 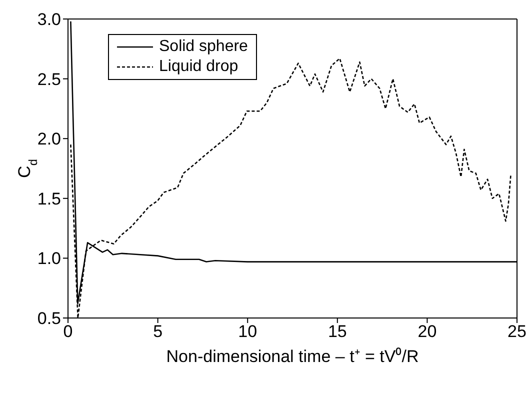 What do you see at coordinates (203, 47) in the screenshot?
I see `legend-label: Solid sphere` at bounding box center [203, 47].